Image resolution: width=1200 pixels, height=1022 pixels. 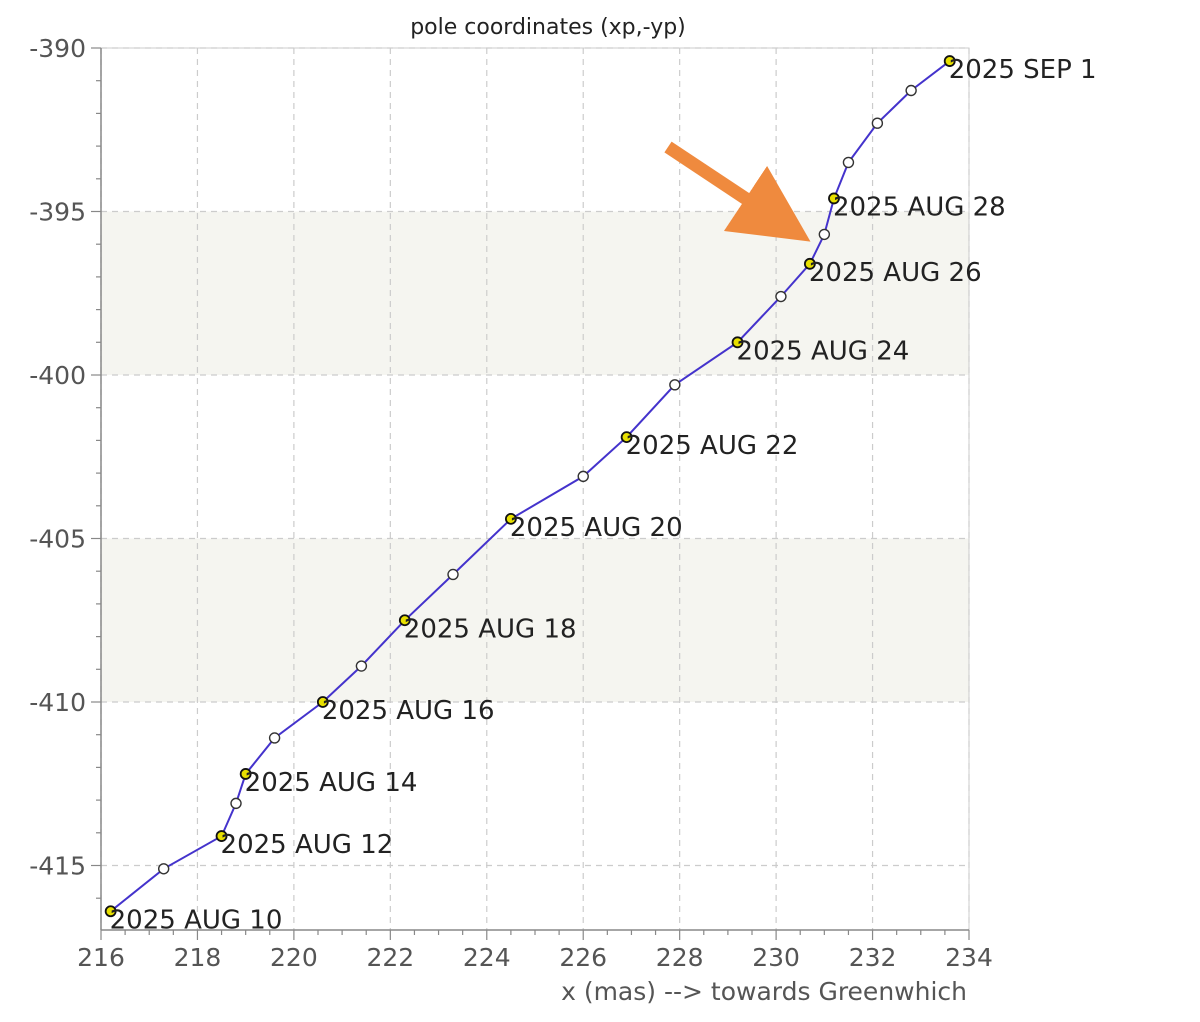 What do you see at coordinates (548, 27) in the screenshot?
I see `chart-title: pole coordinates (xp,-yp)` at bounding box center [548, 27].